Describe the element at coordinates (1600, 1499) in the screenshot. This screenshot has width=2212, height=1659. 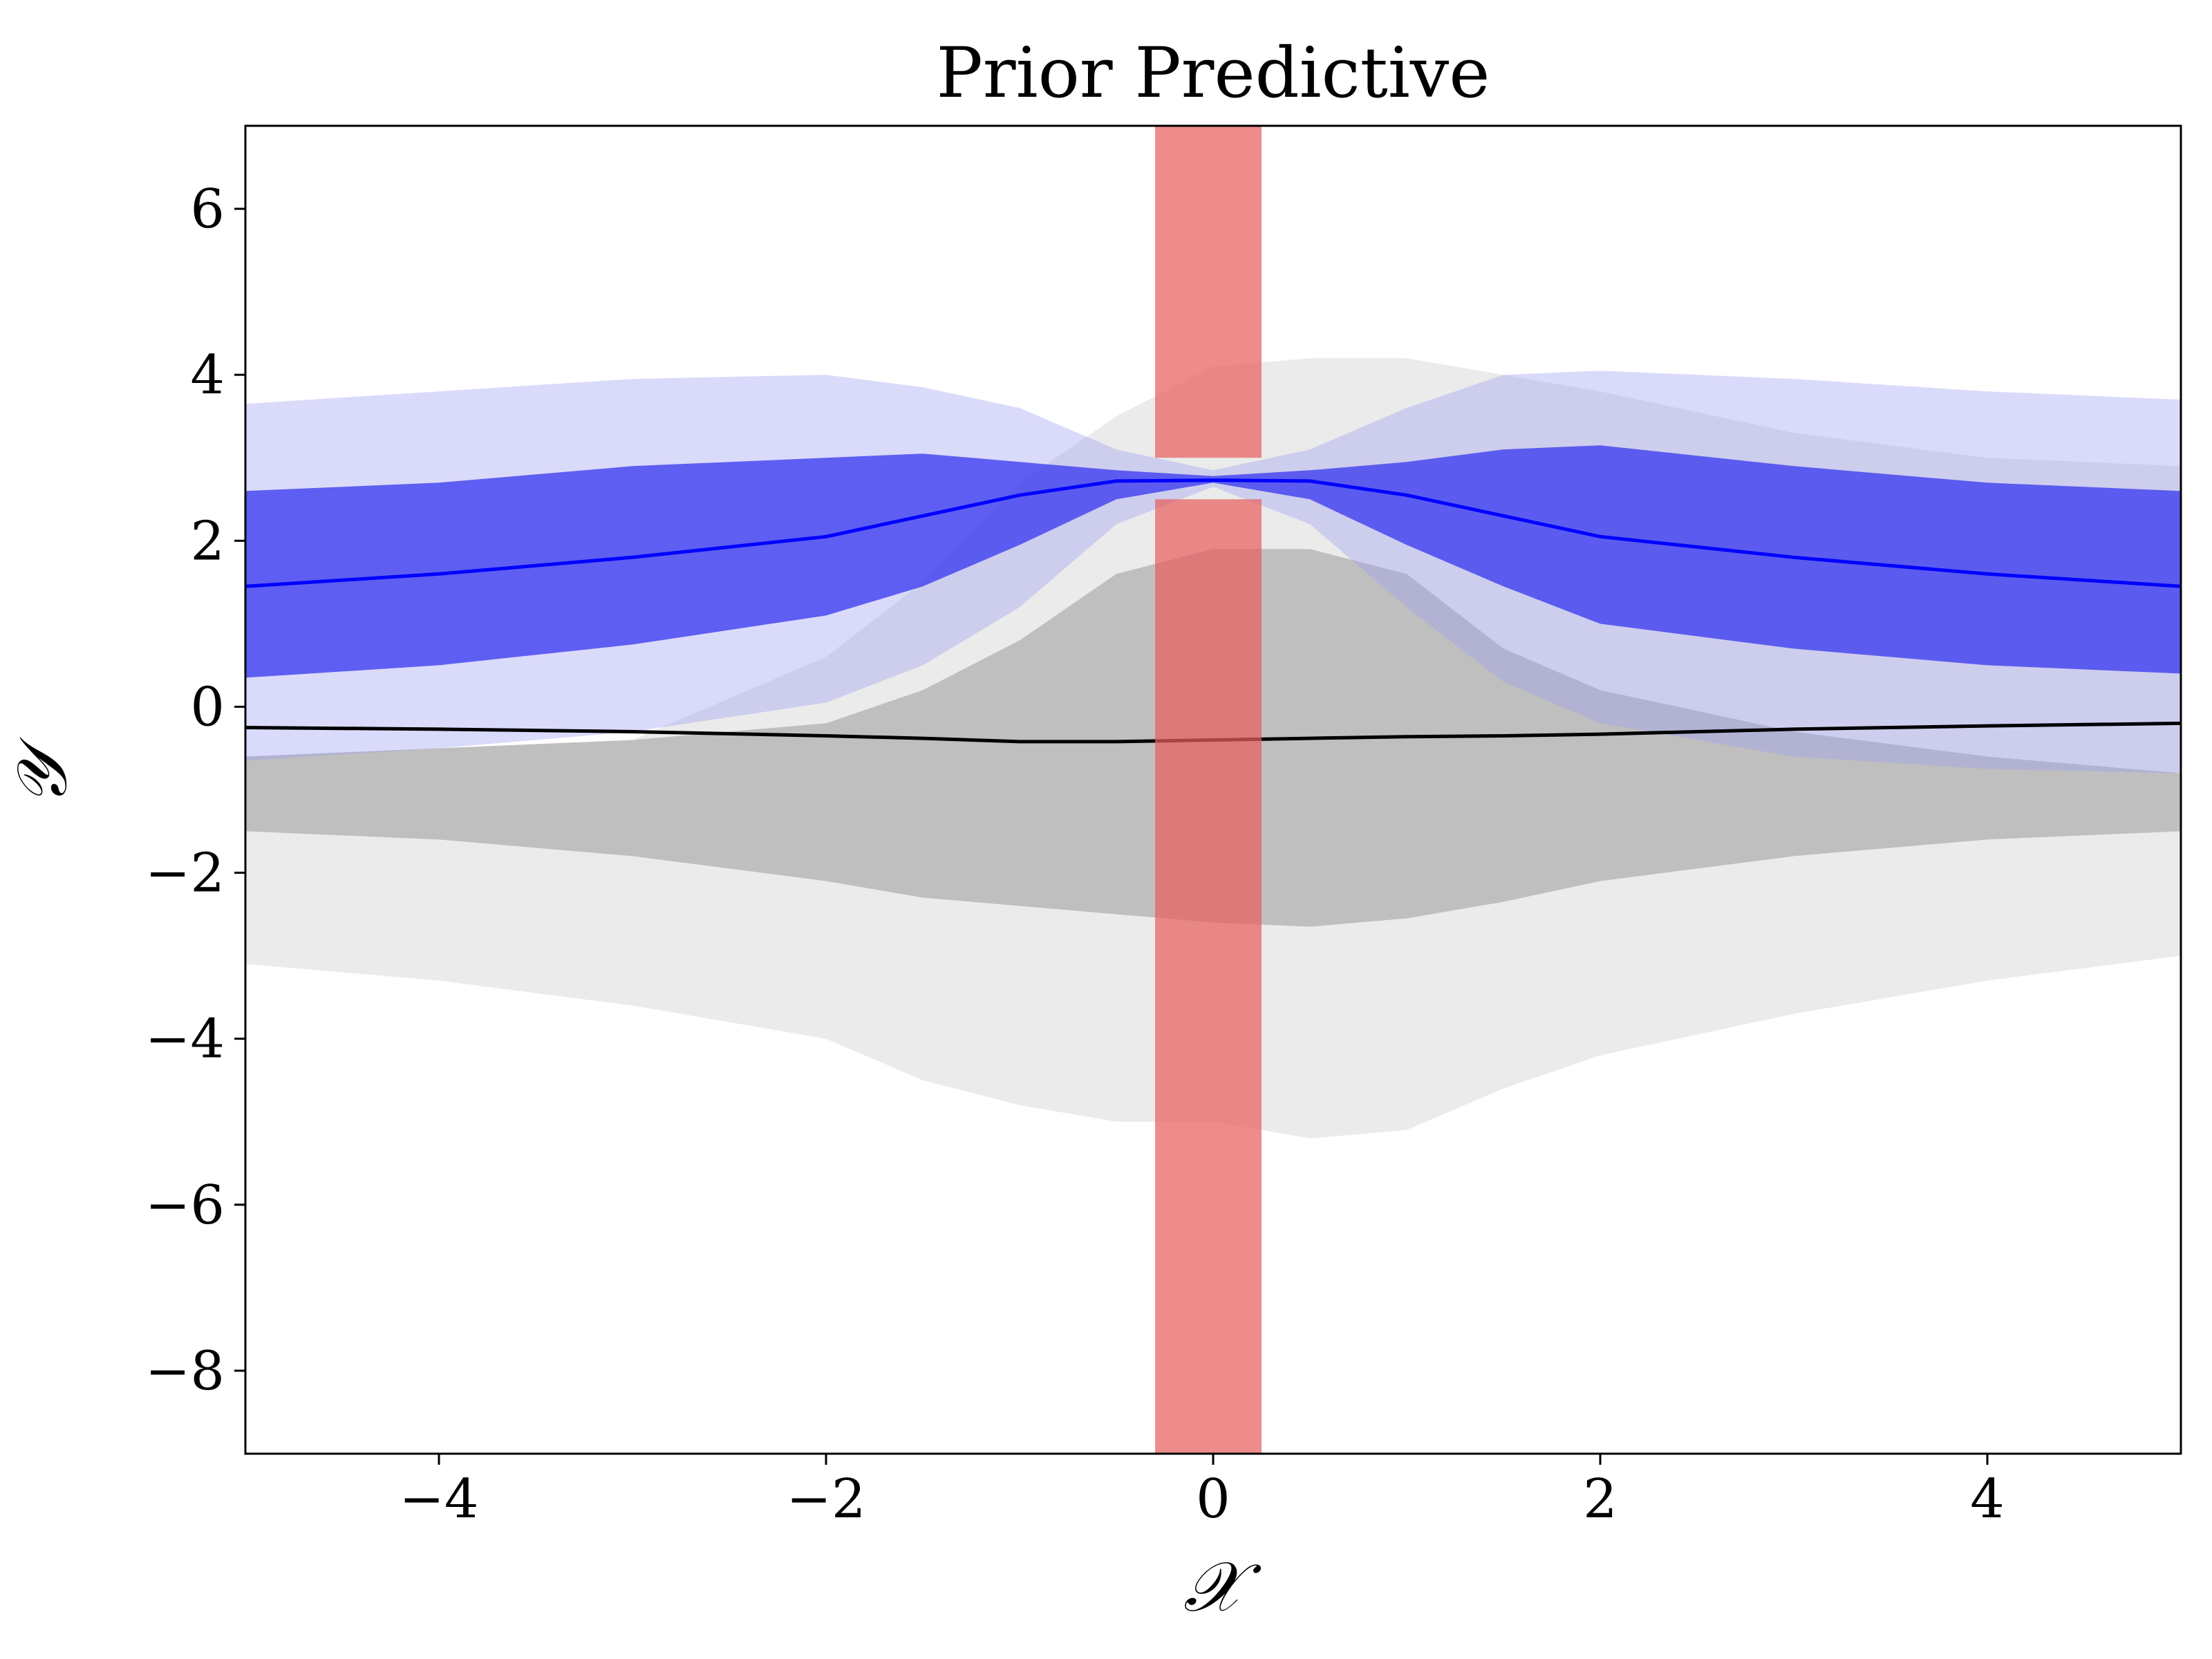
I see `x-tick-label: 2` at that location.